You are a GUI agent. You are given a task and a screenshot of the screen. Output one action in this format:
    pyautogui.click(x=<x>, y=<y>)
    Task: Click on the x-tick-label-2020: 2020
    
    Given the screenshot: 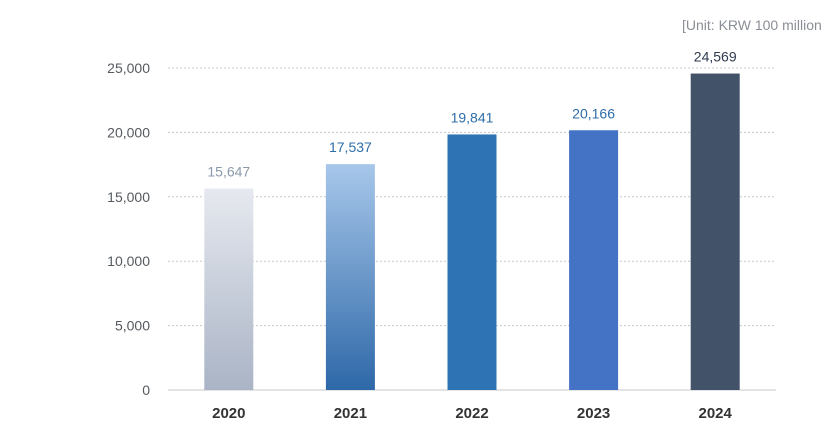 What is the action you would take?
    pyautogui.click(x=228, y=413)
    